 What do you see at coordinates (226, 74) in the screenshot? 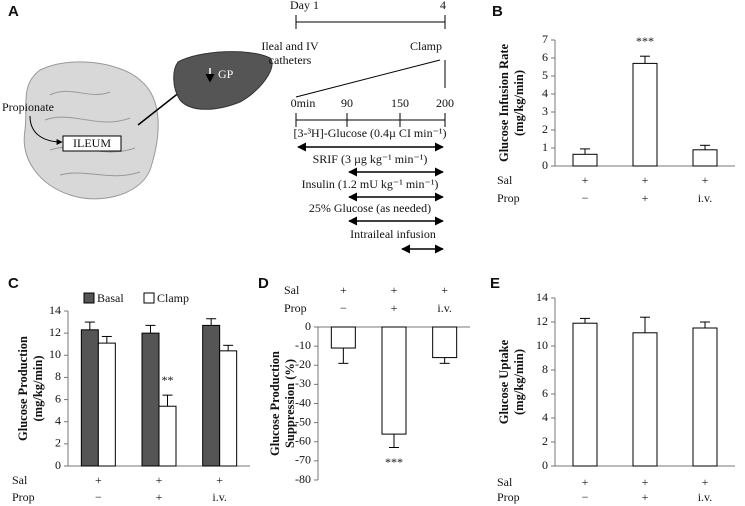
I see `gp-label: GP` at bounding box center [226, 74].